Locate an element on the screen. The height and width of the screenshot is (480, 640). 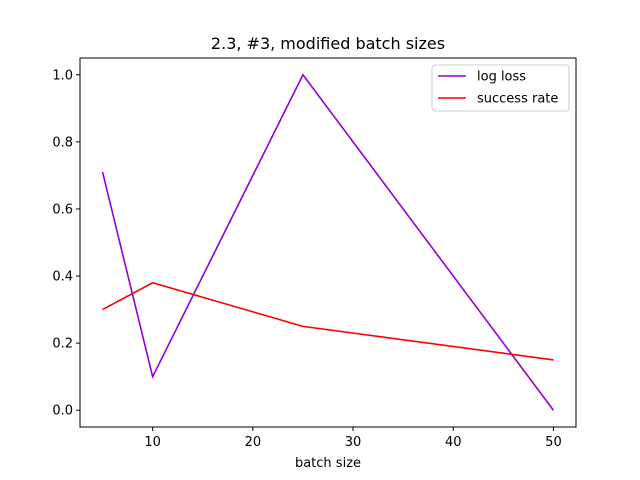
legend-box is located at coordinates (500, 88).